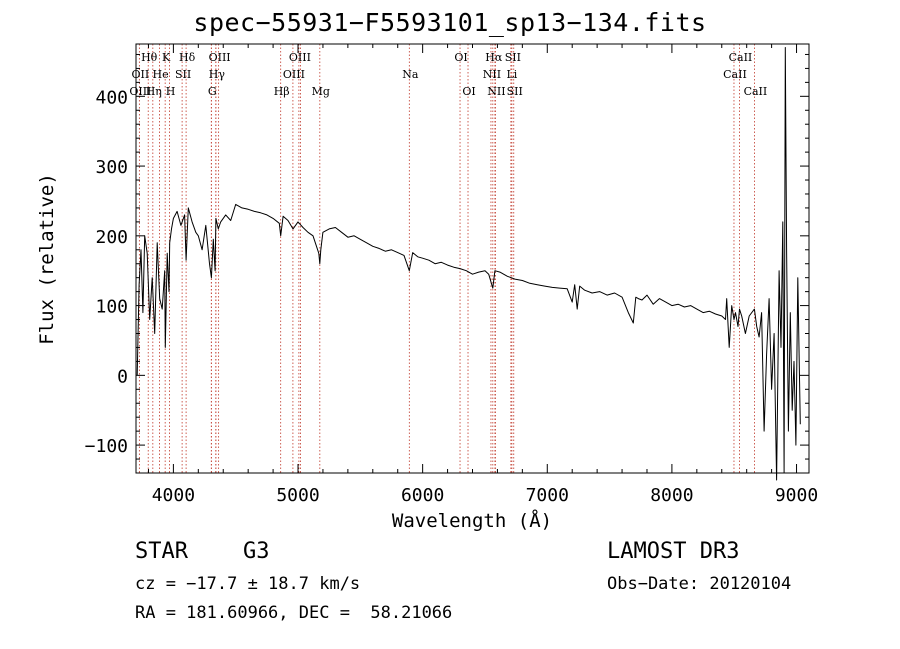 The height and width of the screenshot is (649, 900). I want to click on x-tick-label: 7000, so click(547, 495).